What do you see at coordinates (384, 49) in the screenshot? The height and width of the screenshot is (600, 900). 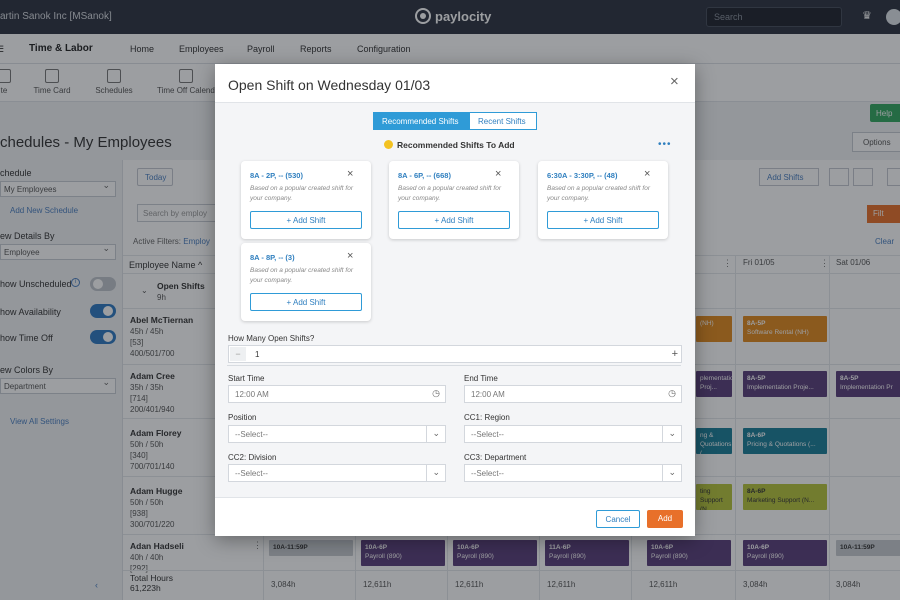 I see `nav-item-configuration: Configuration` at bounding box center [384, 49].